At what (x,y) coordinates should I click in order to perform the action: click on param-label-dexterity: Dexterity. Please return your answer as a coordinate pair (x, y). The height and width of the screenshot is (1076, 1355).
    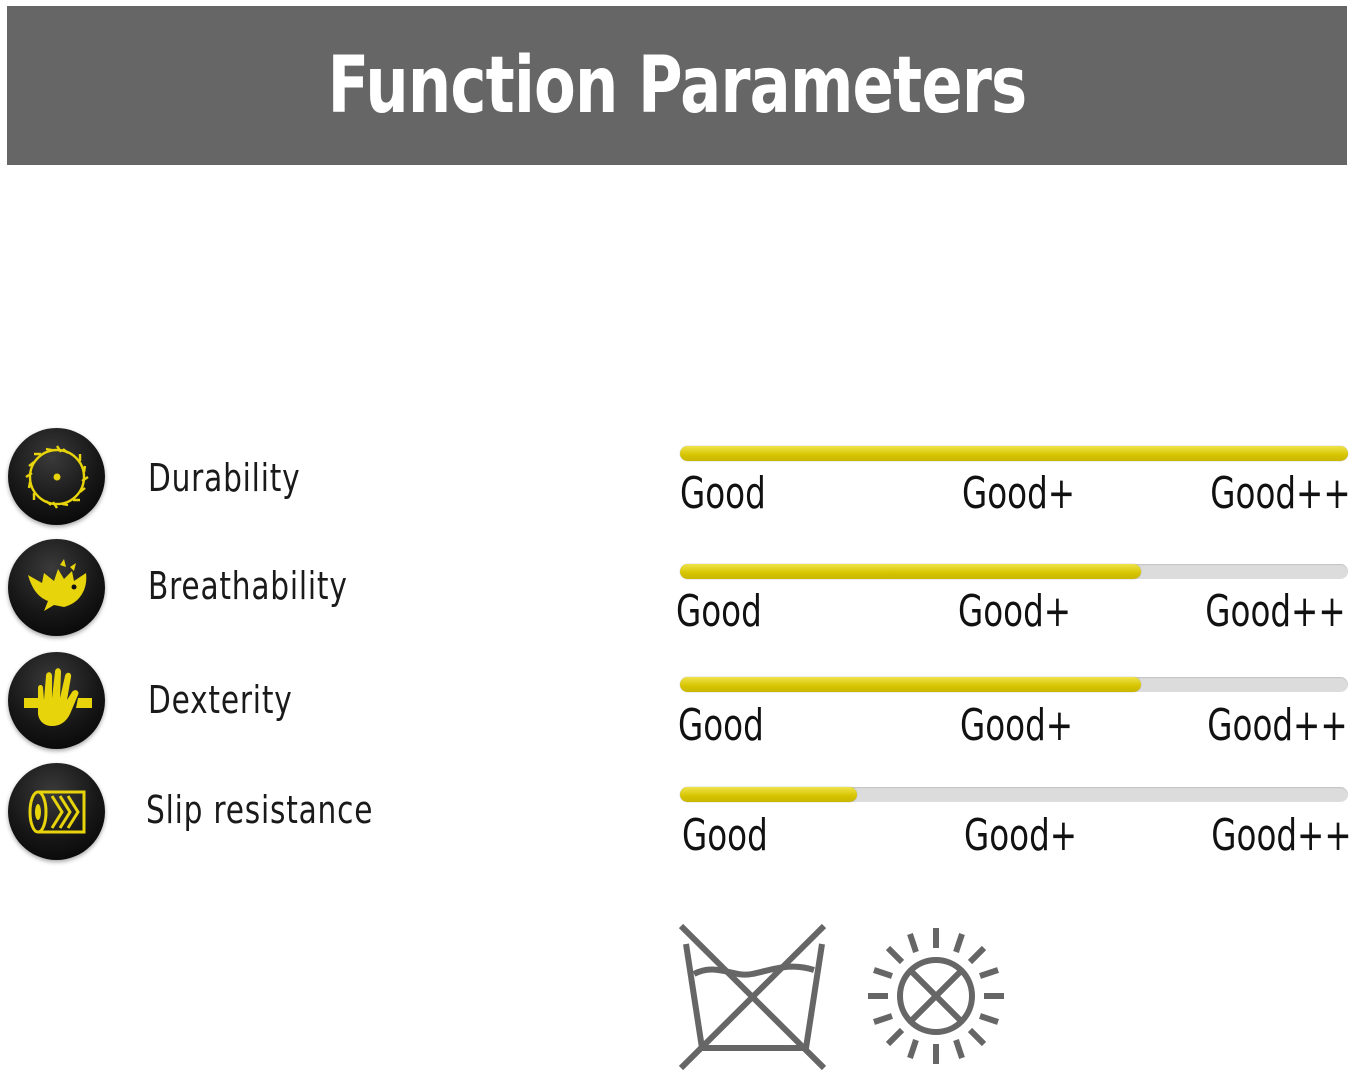
    Looking at the image, I should click on (220, 700).